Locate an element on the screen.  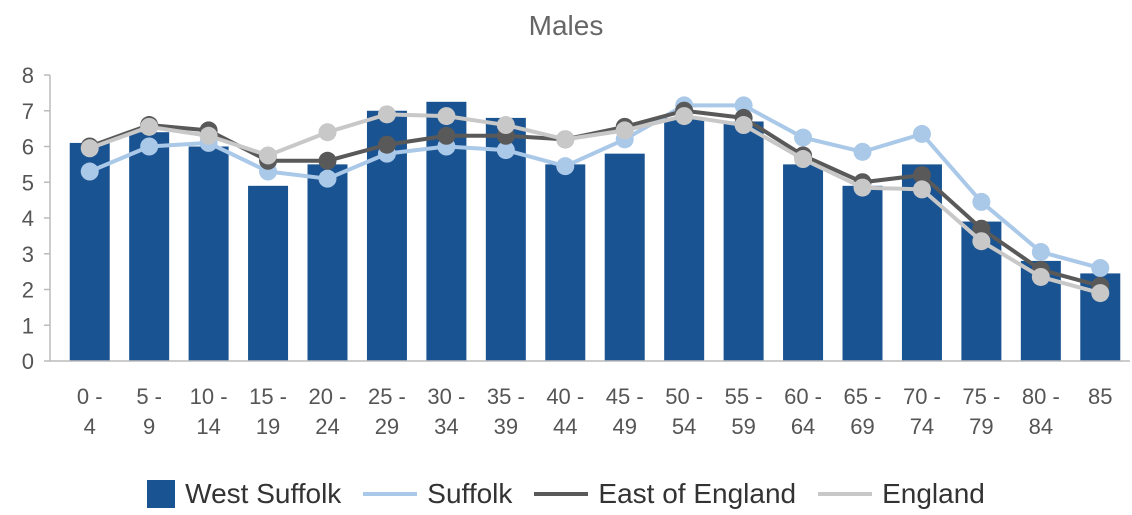
legend-swatch-east-of-england is located at coordinates (561, 494).